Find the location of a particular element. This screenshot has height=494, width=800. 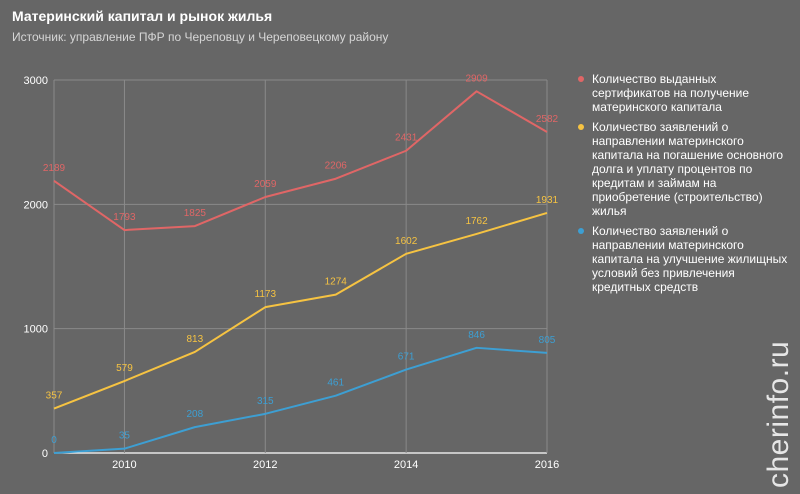

y-tick-label: 0 is located at coordinates (45, 454).